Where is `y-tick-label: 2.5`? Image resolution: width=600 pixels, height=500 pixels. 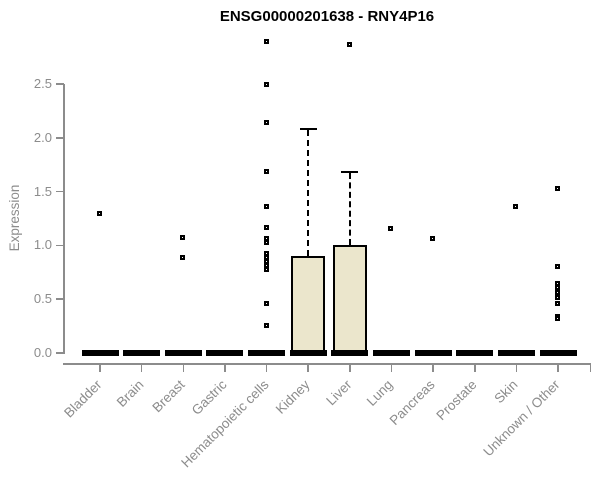 y-tick-label: 2.5 is located at coordinates (42, 83).